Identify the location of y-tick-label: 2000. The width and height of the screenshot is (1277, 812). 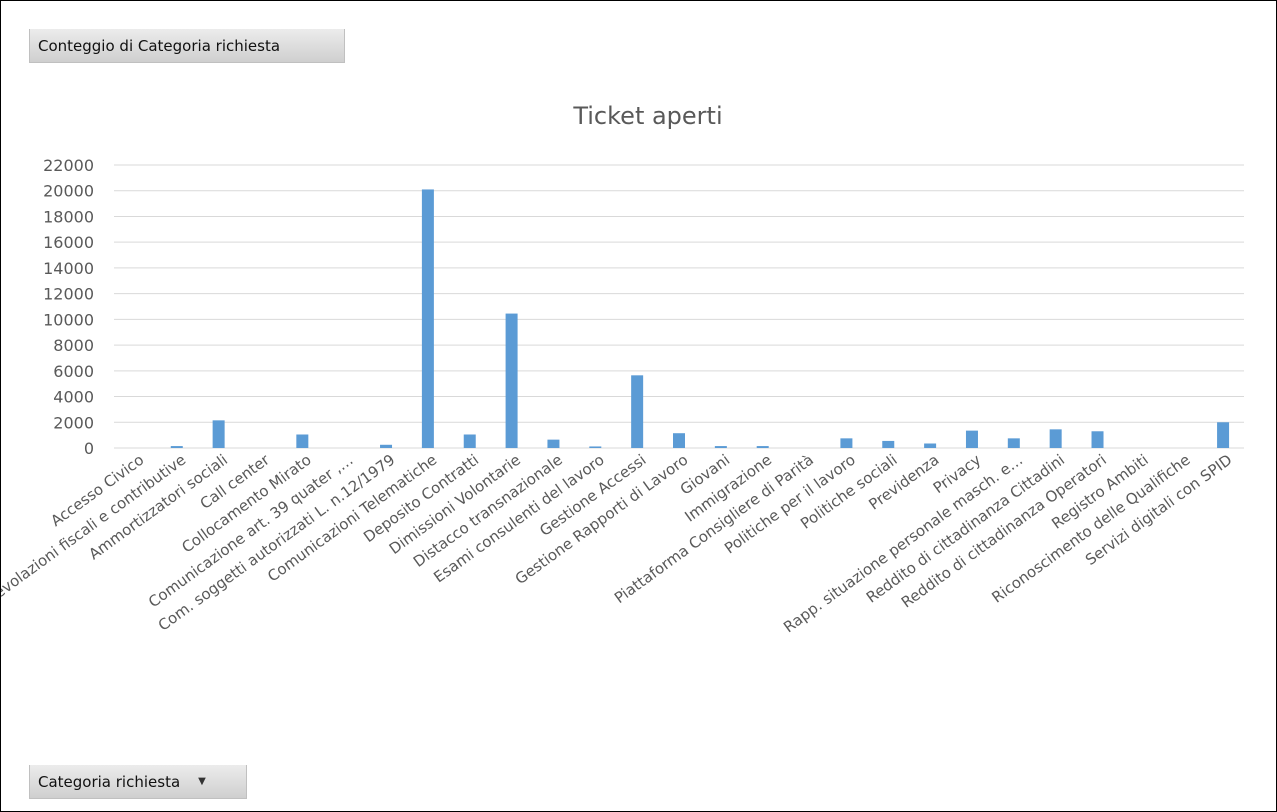
(73, 422).